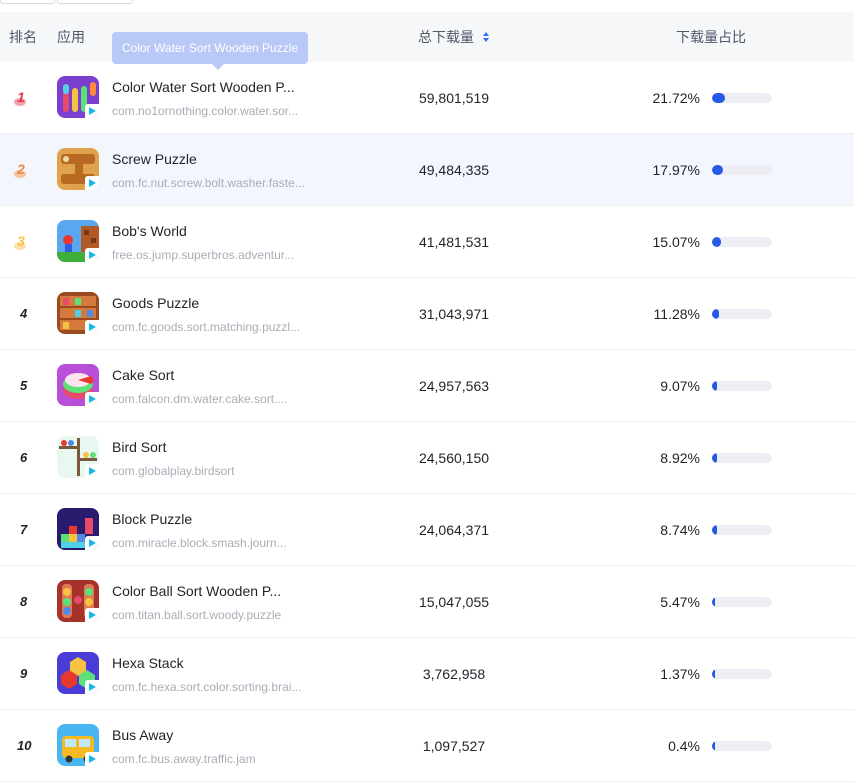 The image size is (854, 784). I want to click on top-tabs, so click(70, 2).